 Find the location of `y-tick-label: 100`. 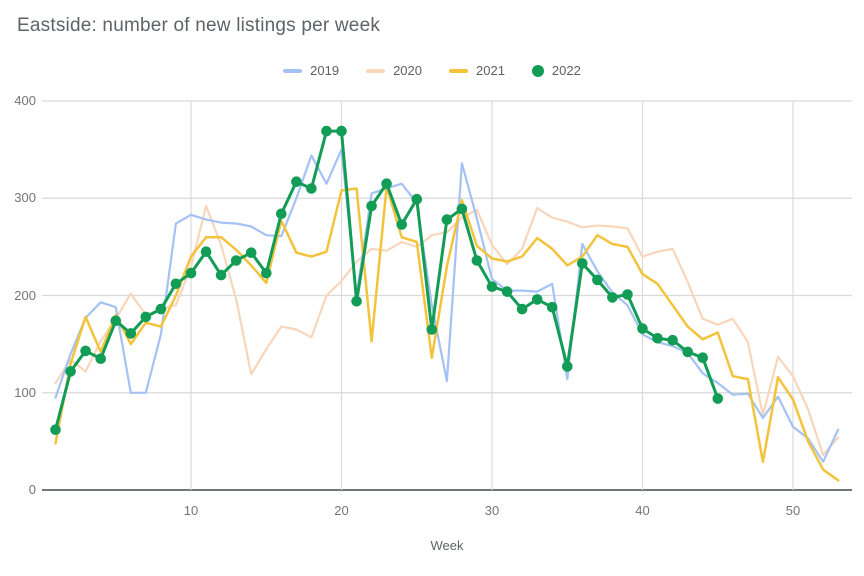

y-tick-label: 100 is located at coordinates (25, 392).